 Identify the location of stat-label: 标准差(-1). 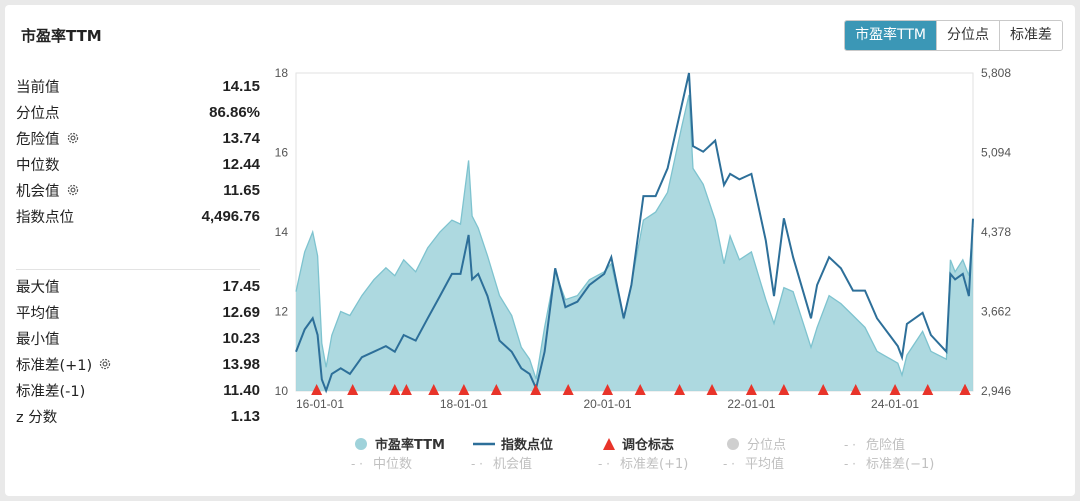
(51, 391).